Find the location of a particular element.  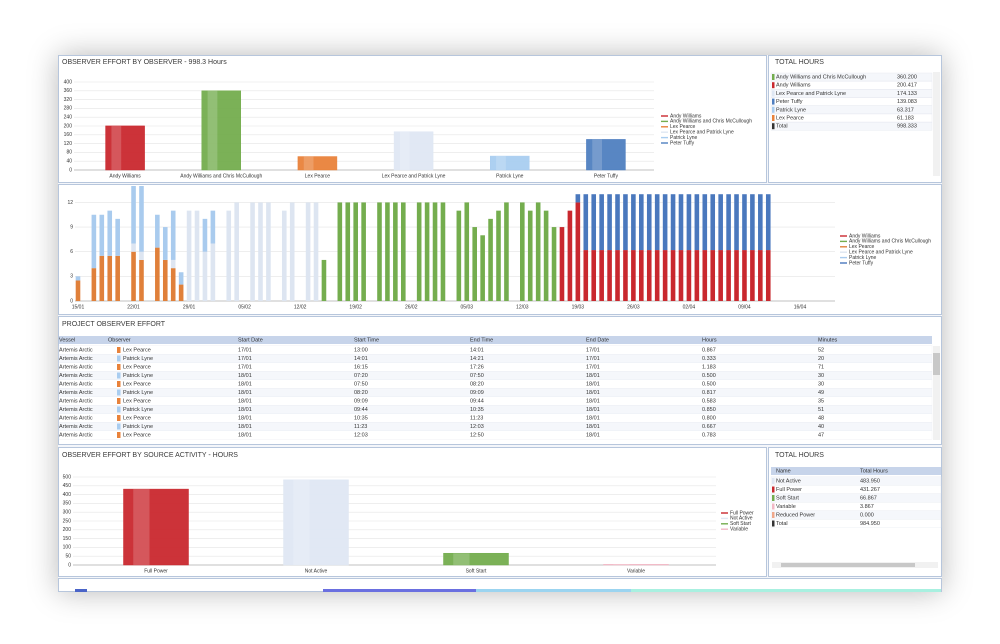

y-tick-label: 50 is located at coordinates (68, 557).